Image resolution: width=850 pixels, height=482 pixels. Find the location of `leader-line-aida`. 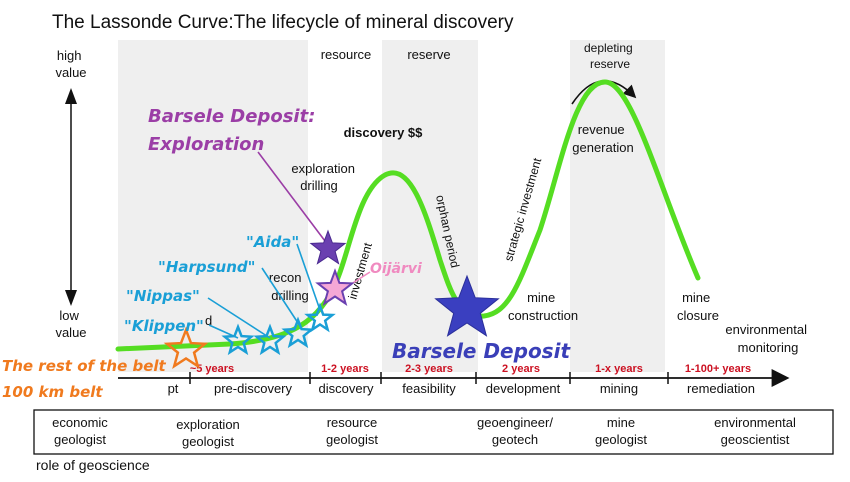

leader-line-aida is located at coordinates (308, 277).